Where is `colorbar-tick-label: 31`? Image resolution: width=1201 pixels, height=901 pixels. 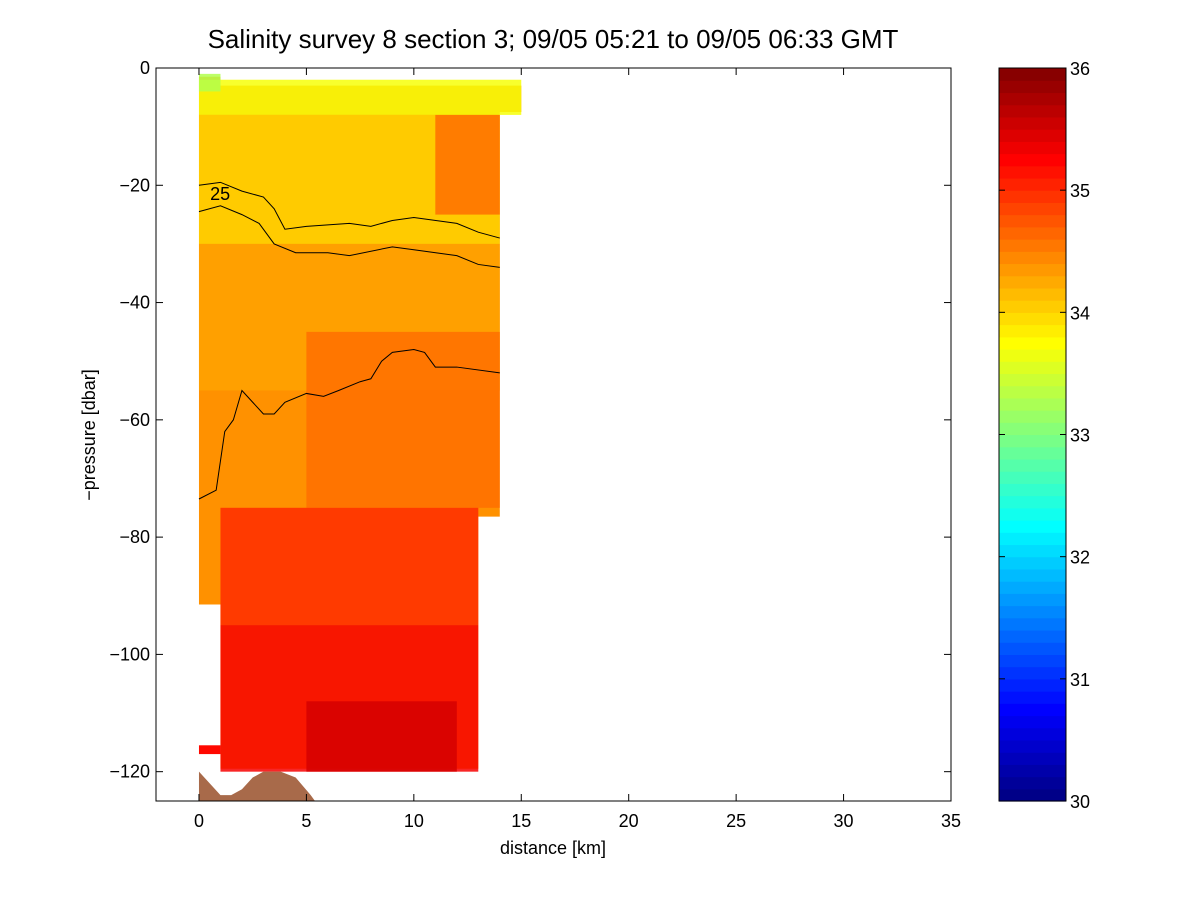 colorbar-tick-label: 31 is located at coordinates (1080, 680).